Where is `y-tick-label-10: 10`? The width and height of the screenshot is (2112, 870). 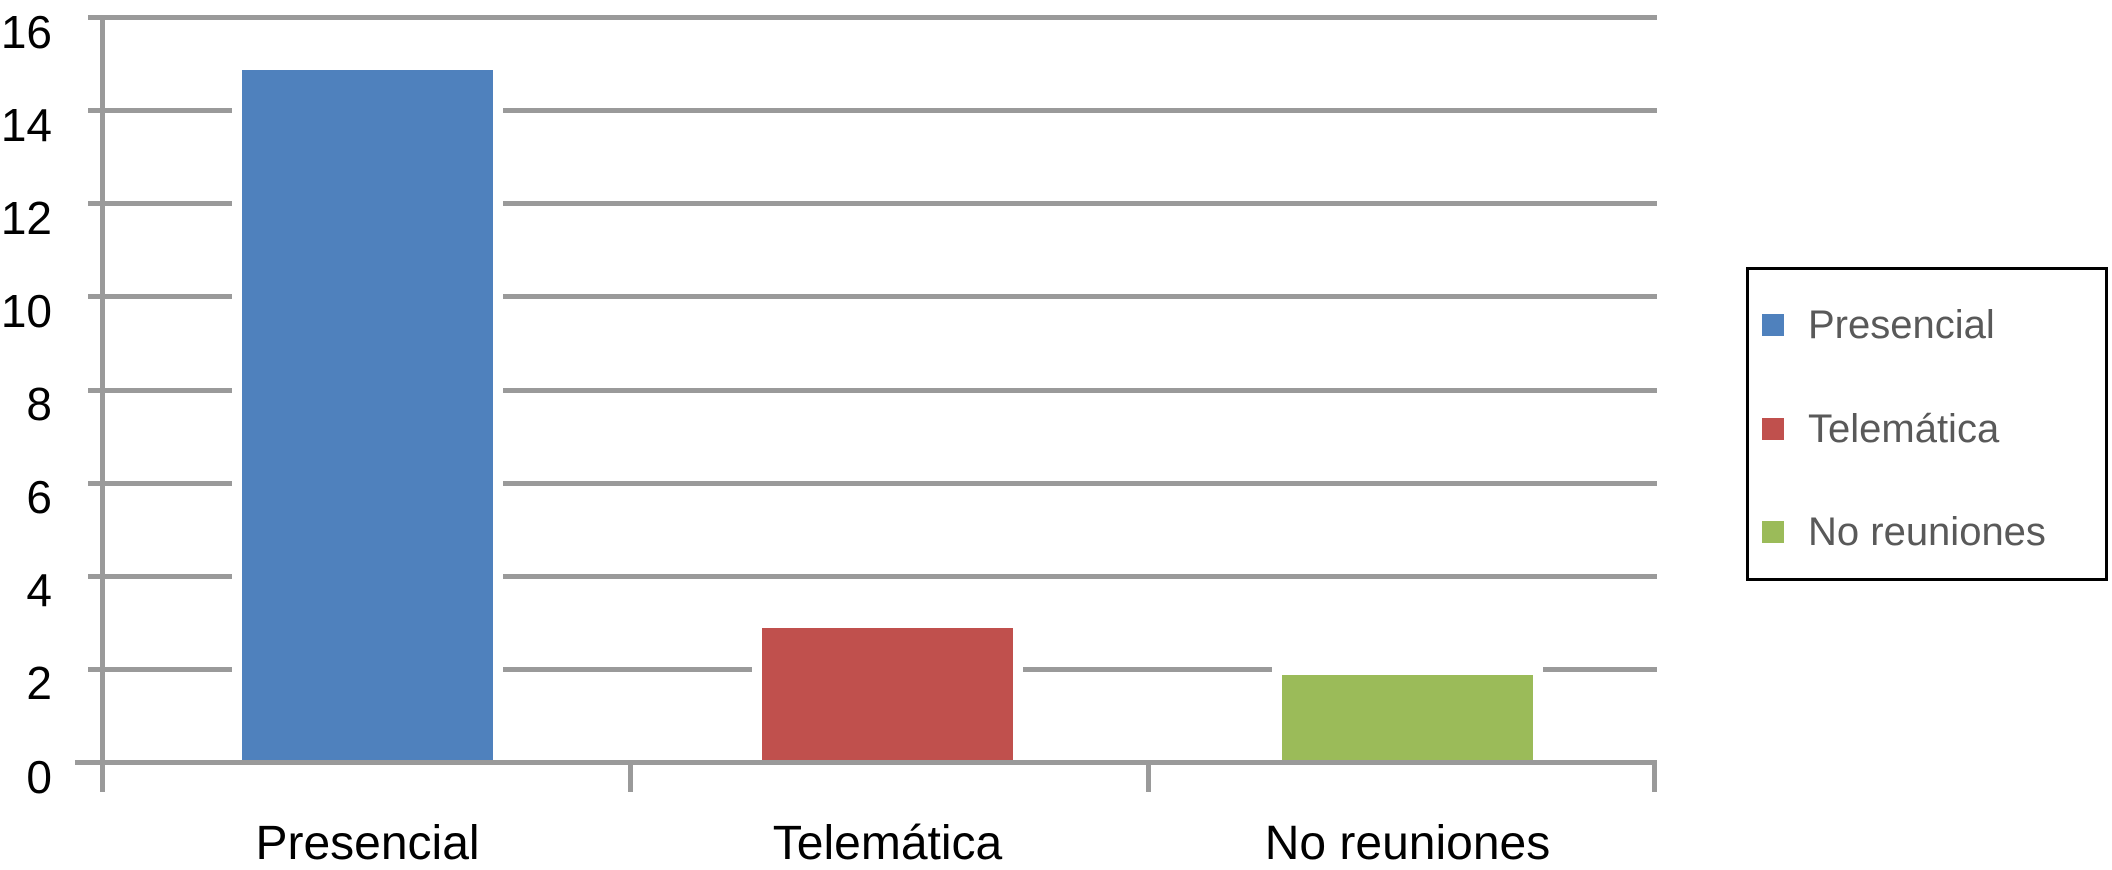 y-tick-label-10: 10 is located at coordinates (26, 310).